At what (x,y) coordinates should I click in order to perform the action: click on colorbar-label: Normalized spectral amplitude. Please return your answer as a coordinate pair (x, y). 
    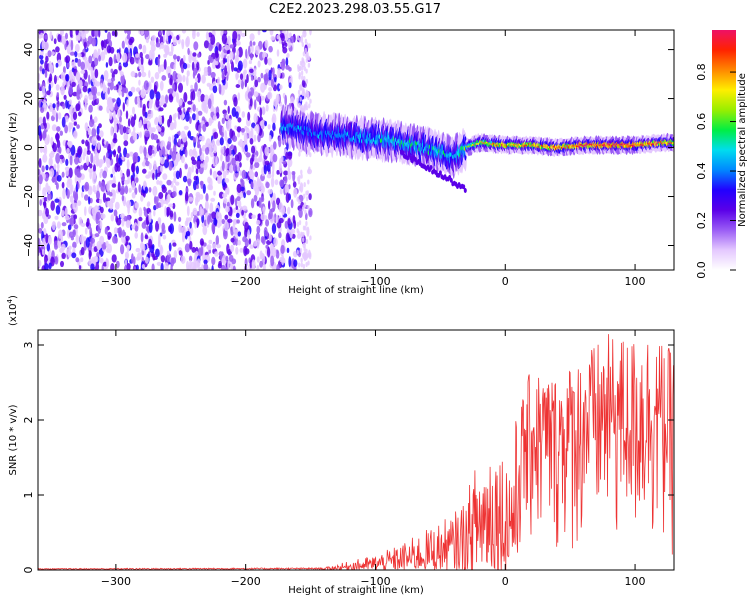
    Looking at the image, I should click on (742, 150).